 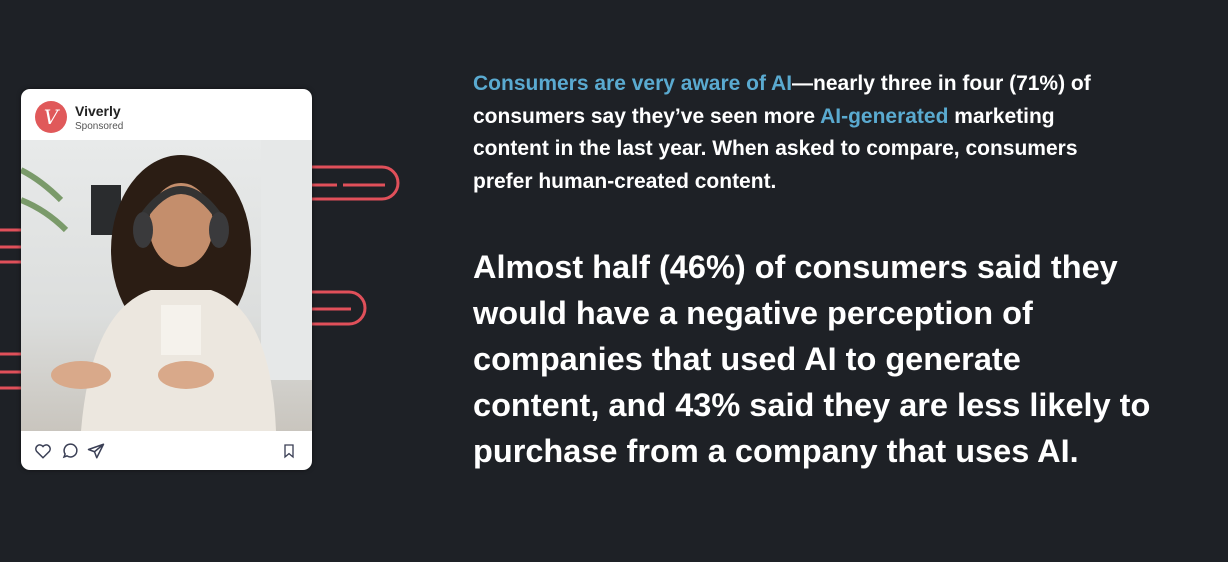 What do you see at coordinates (289, 451) in the screenshot?
I see `bookmark-icon` at bounding box center [289, 451].